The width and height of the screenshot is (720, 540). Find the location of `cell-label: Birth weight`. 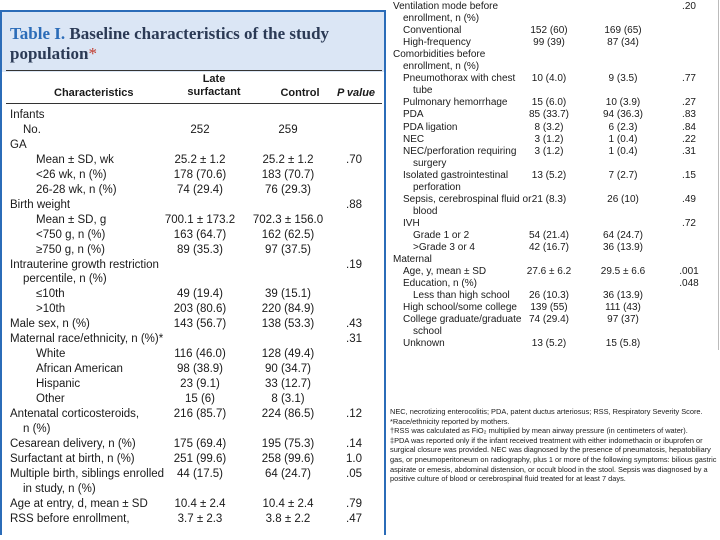

cell-label: Birth weight is located at coordinates (40, 204).